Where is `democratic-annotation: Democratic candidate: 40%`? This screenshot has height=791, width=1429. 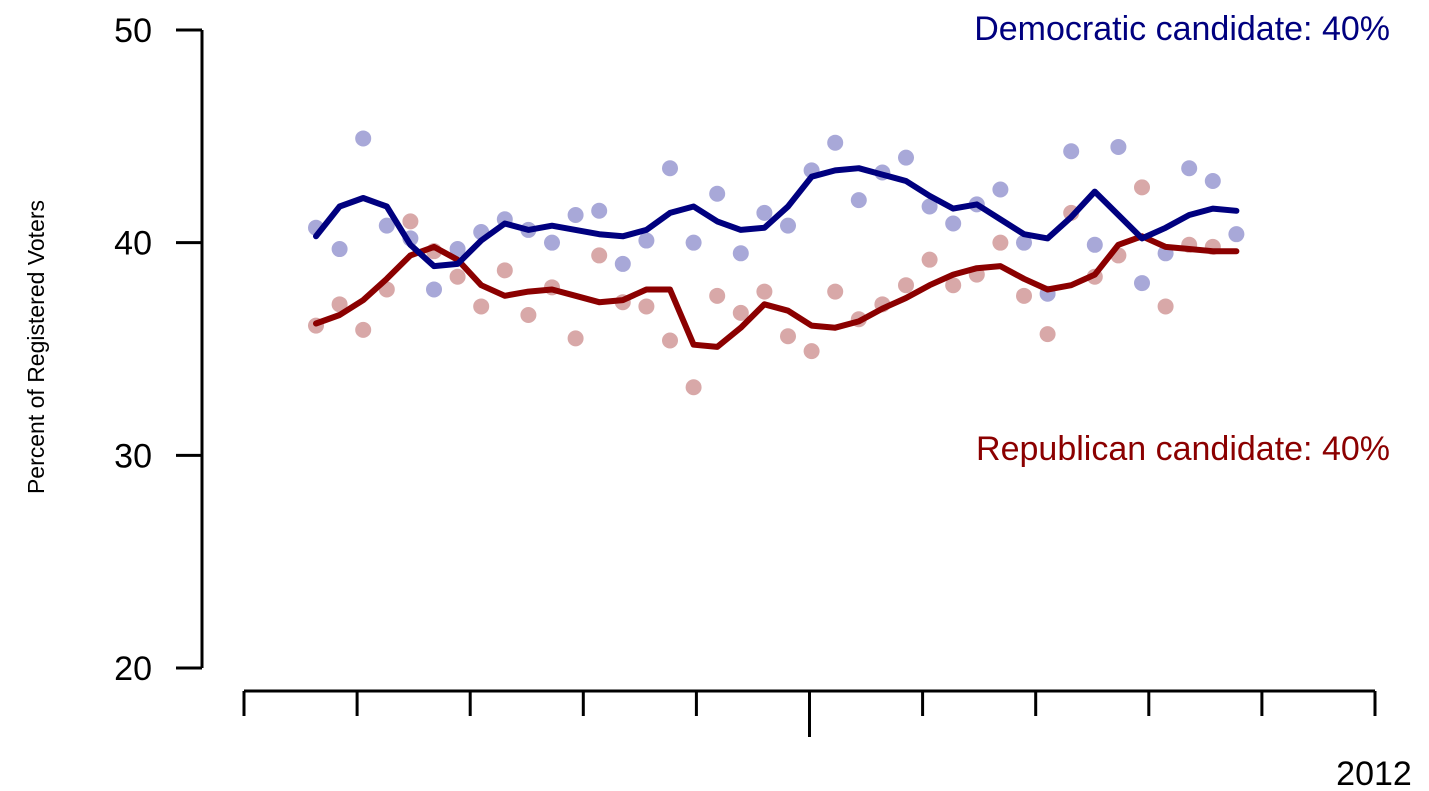
democratic-annotation: Democratic candidate: 40% is located at coordinates (1182, 29).